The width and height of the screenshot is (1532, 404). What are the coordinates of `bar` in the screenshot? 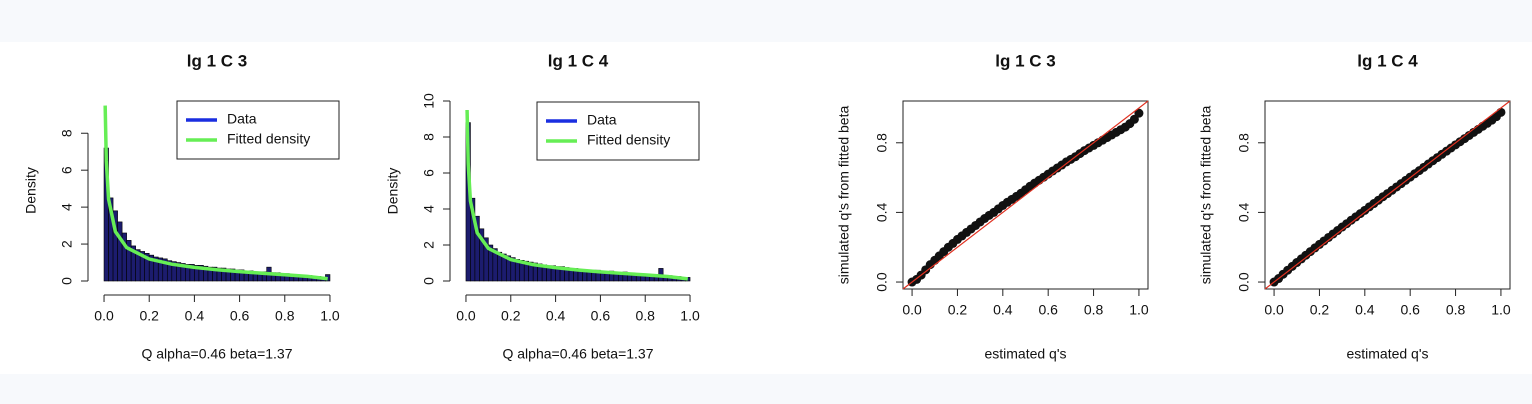 It's located at (120, 251).